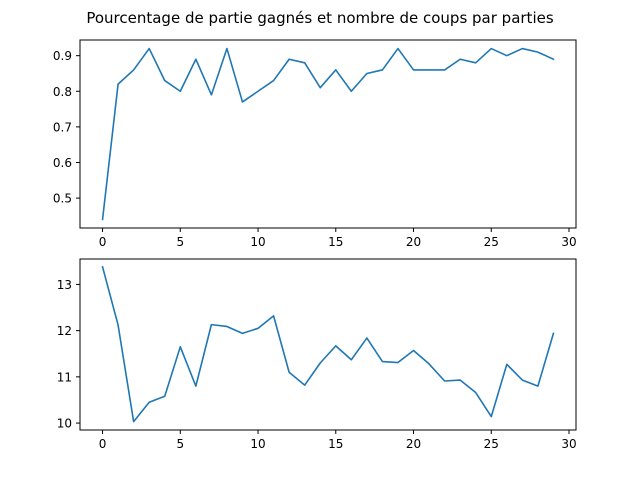  What do you see at coordinates (568, 242) in the screenshot?
I see `x-tick-label-0-6: 30` at bounding box center [568, 242].